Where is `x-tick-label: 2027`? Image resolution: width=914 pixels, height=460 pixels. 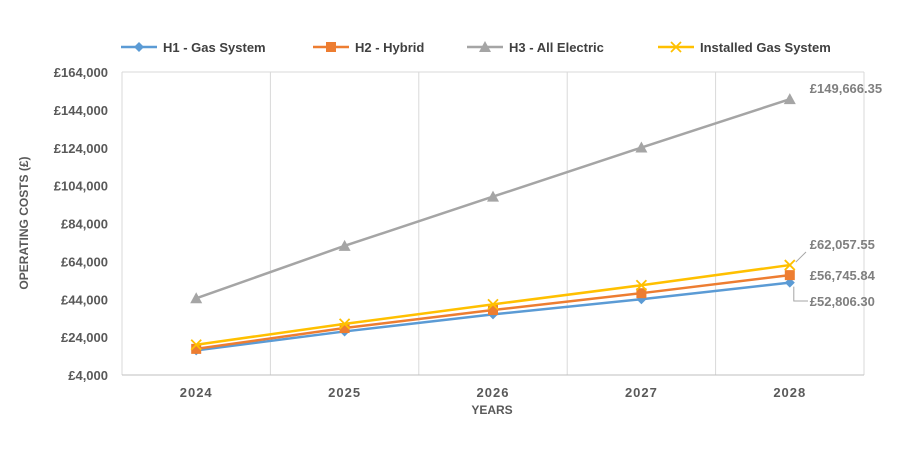 x-tick-label: 2027 is located at coordinates (641, 392).